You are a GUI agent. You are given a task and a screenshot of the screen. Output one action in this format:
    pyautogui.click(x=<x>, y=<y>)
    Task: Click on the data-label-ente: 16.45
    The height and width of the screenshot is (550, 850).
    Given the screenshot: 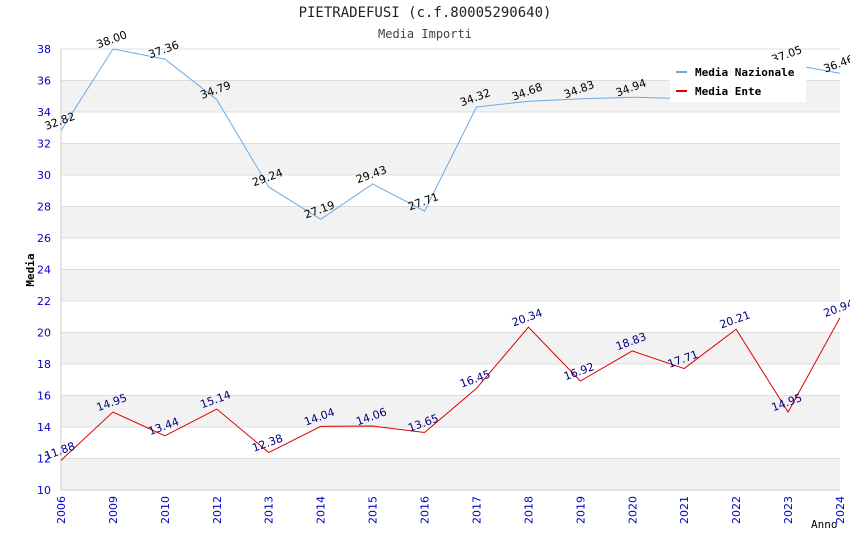 What is the action you would take?
    pyautogui.click(x=475, y=379)
    